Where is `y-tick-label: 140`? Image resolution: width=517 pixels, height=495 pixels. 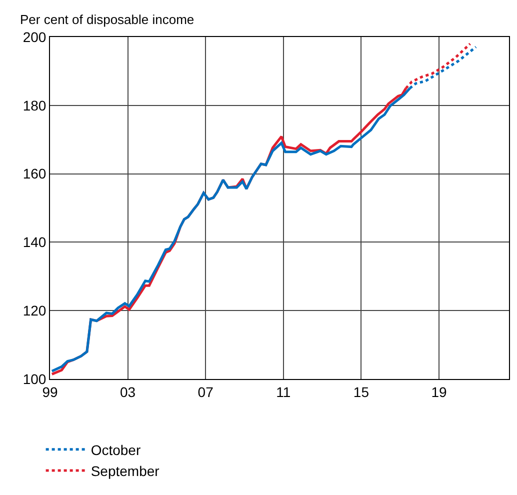 y-tick-label: 140 is located at coordinates (34, 242).